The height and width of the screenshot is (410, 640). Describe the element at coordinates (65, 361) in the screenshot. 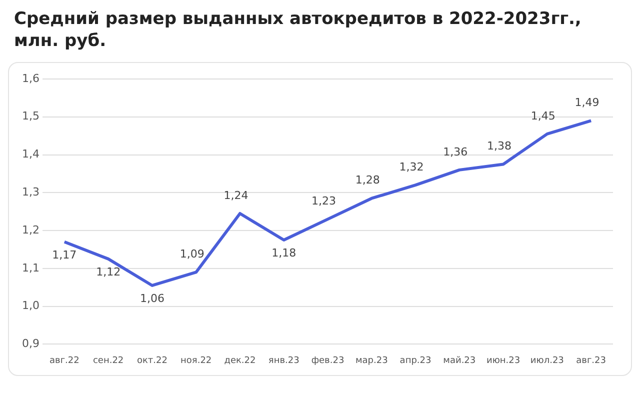

I see `x-tick-label: авг.22` at that location.